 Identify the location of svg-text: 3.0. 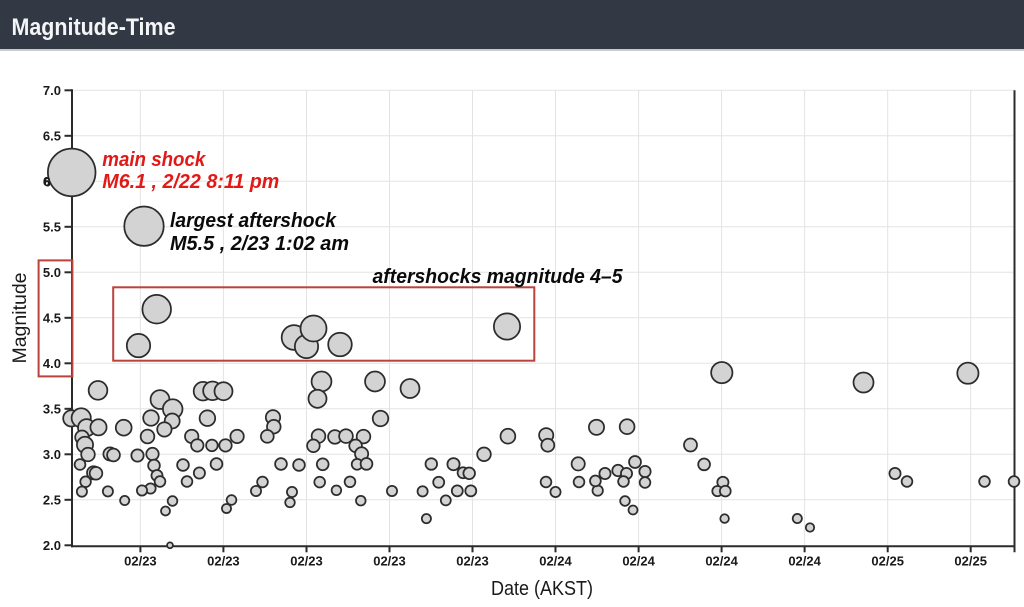
(52, 454).